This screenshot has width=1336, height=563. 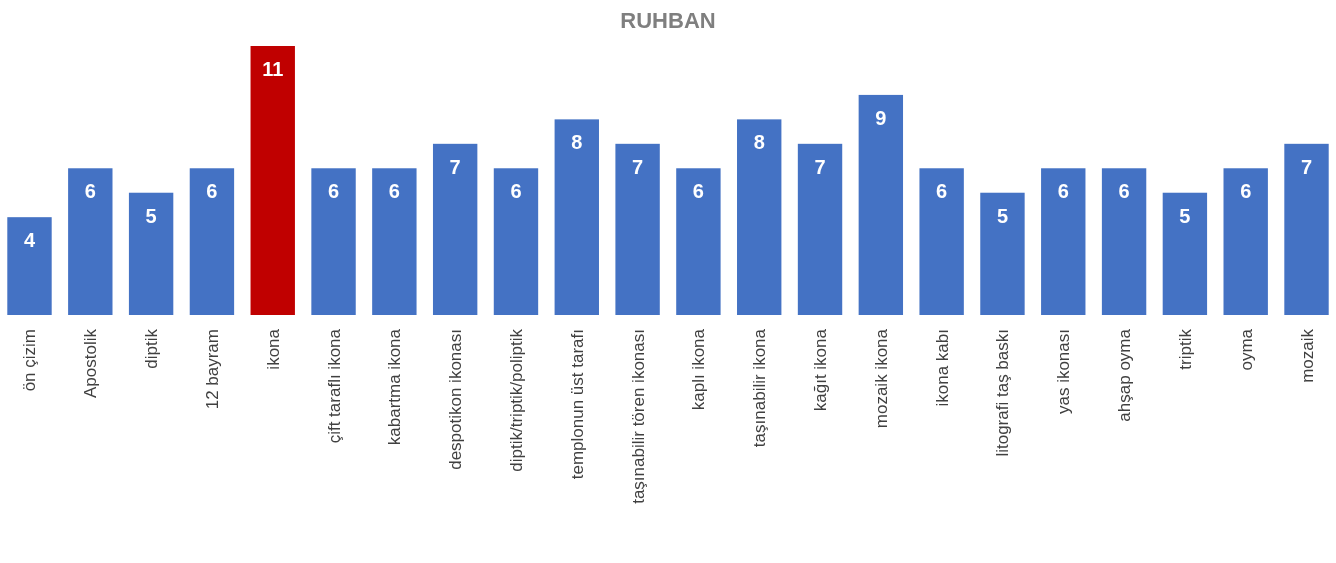 What do you see at coordinates (1246, 349) in the screenshot?
I see `x-tick-label: oyma` at bounding box center [1246, 349].